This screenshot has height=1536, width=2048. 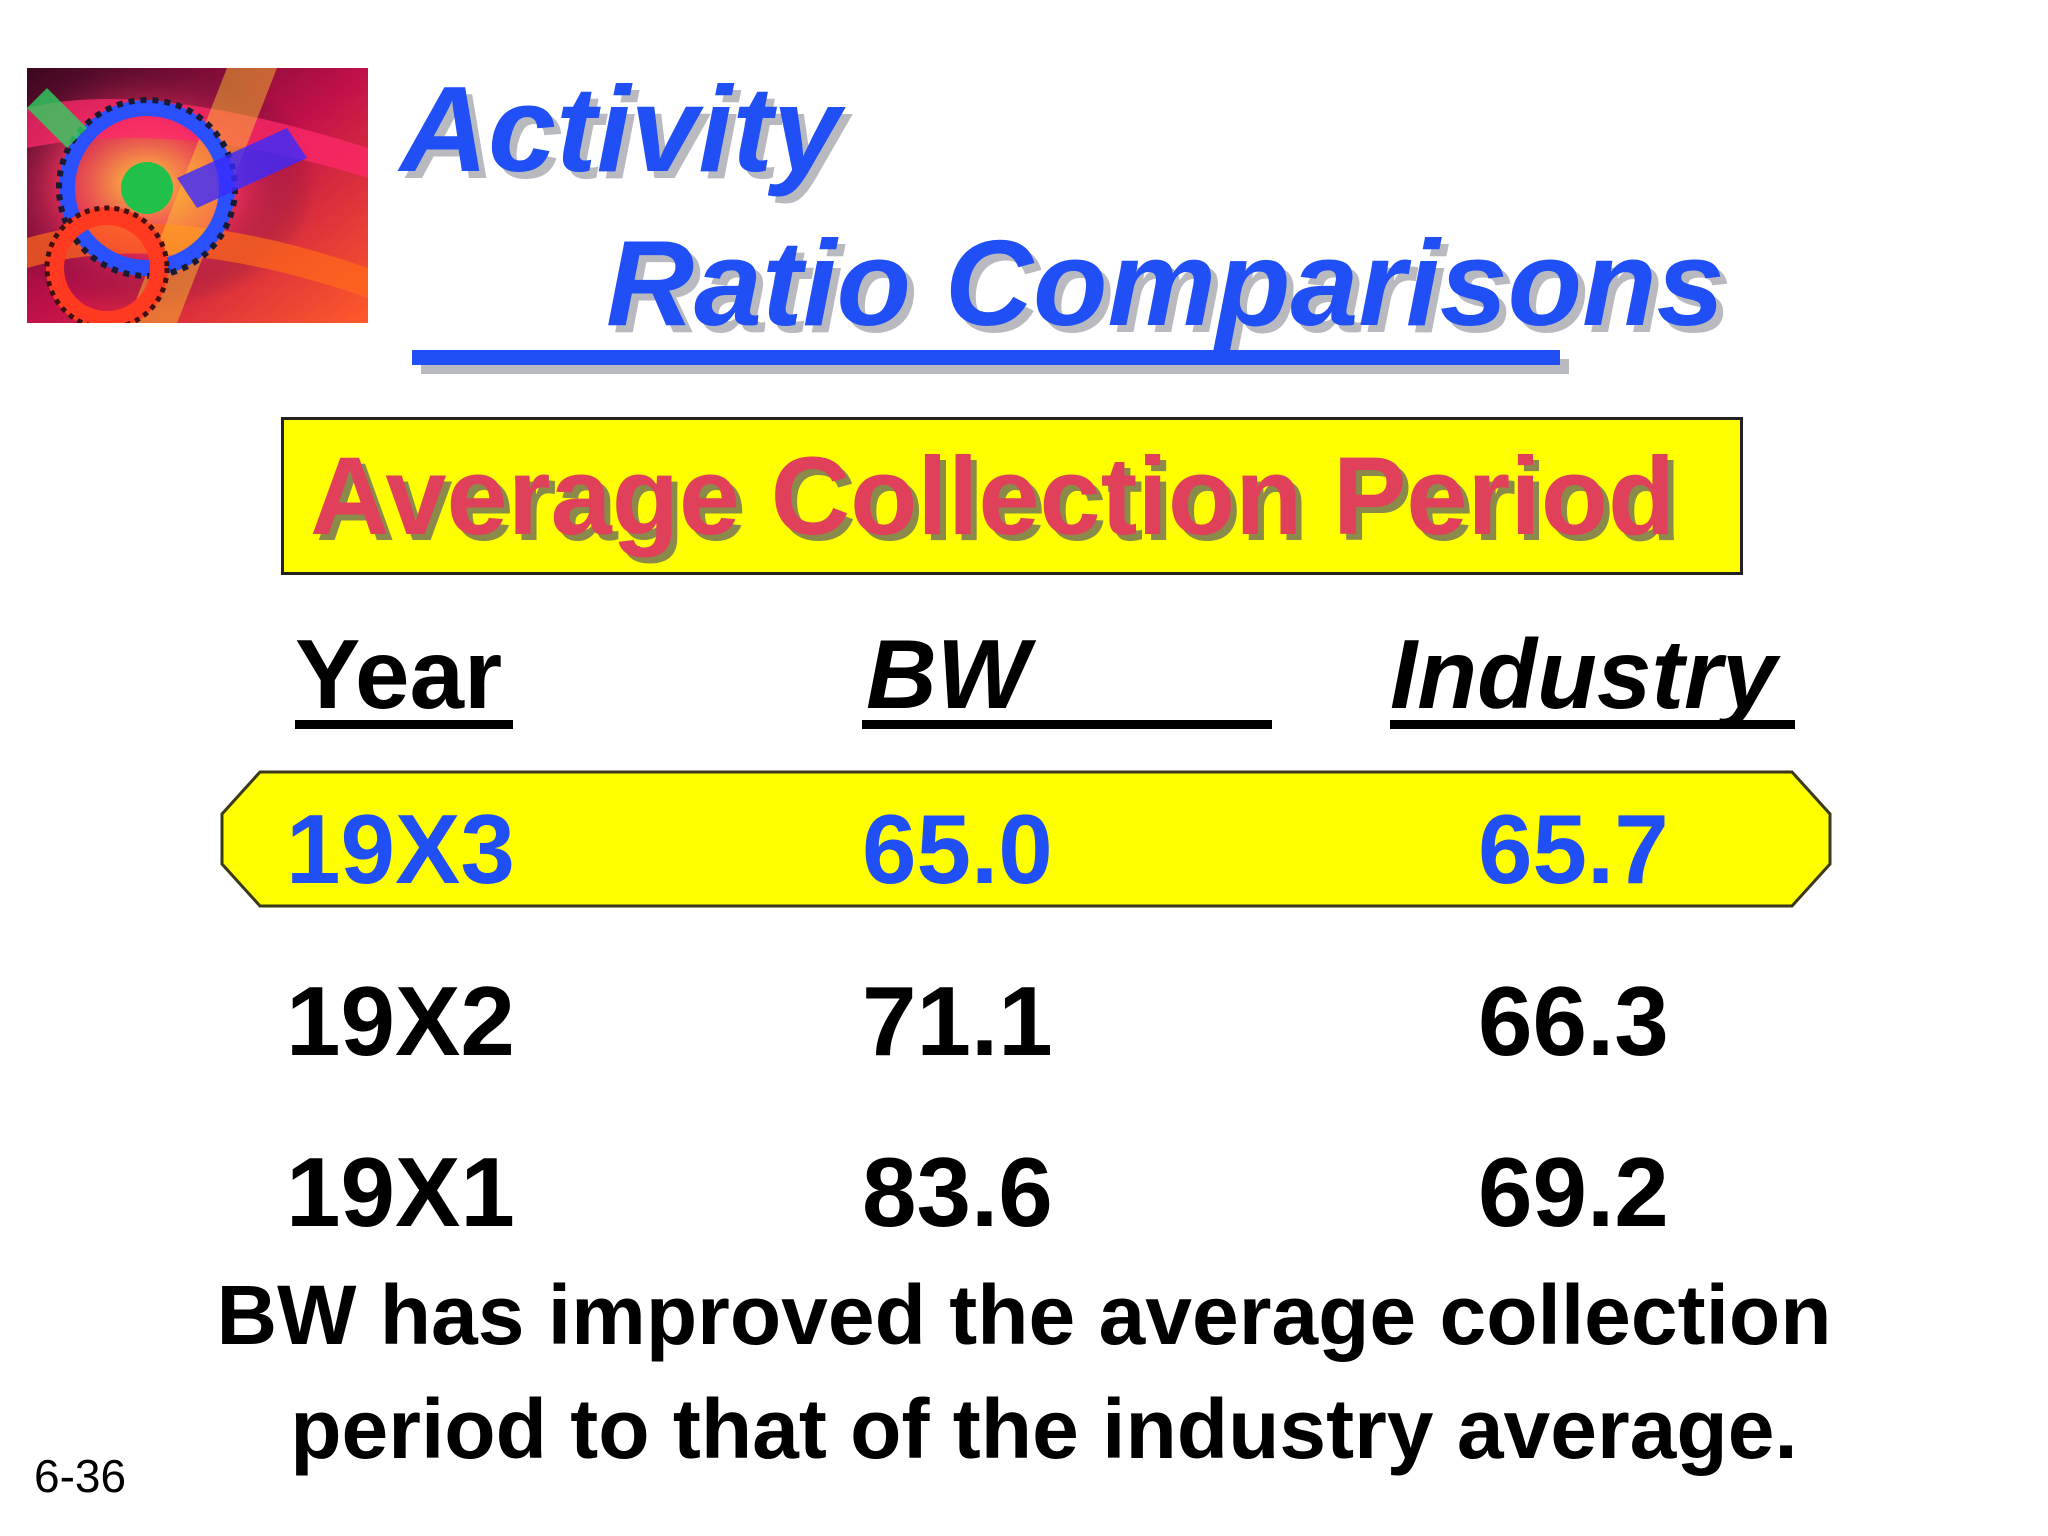 I want to click on header-industry: Industry, so click(x=1583, y=674).